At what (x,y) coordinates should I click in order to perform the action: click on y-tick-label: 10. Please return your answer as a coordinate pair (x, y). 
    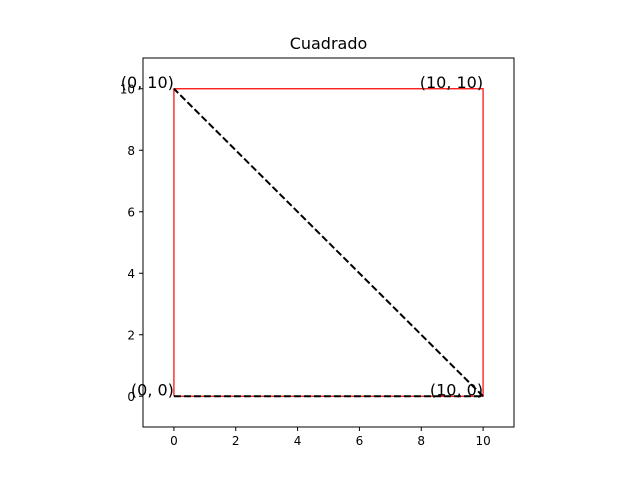
    Looking at the image, I should click on (127, 89).